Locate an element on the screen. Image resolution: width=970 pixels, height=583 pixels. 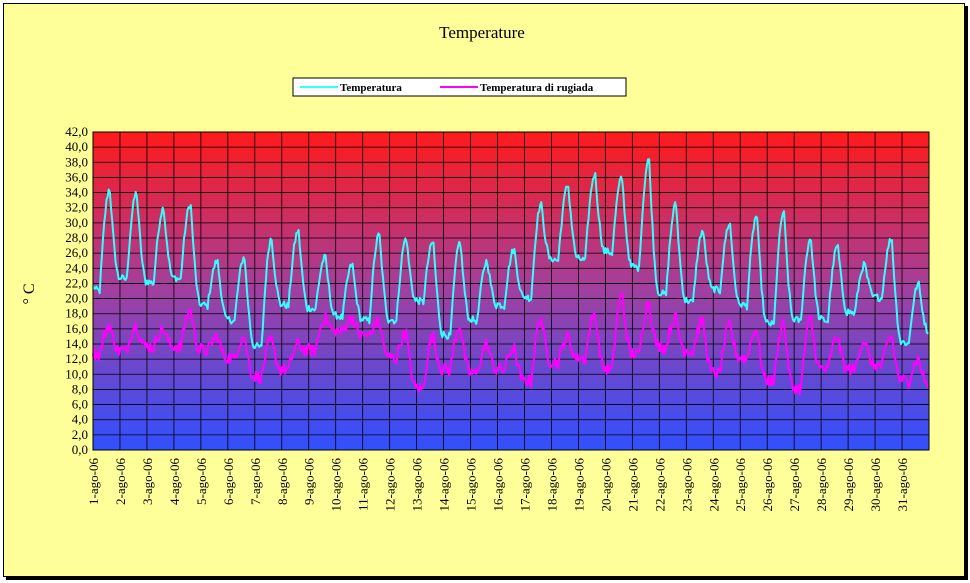
y-tick-label: 12,0 is located at coordinates (76, 358).